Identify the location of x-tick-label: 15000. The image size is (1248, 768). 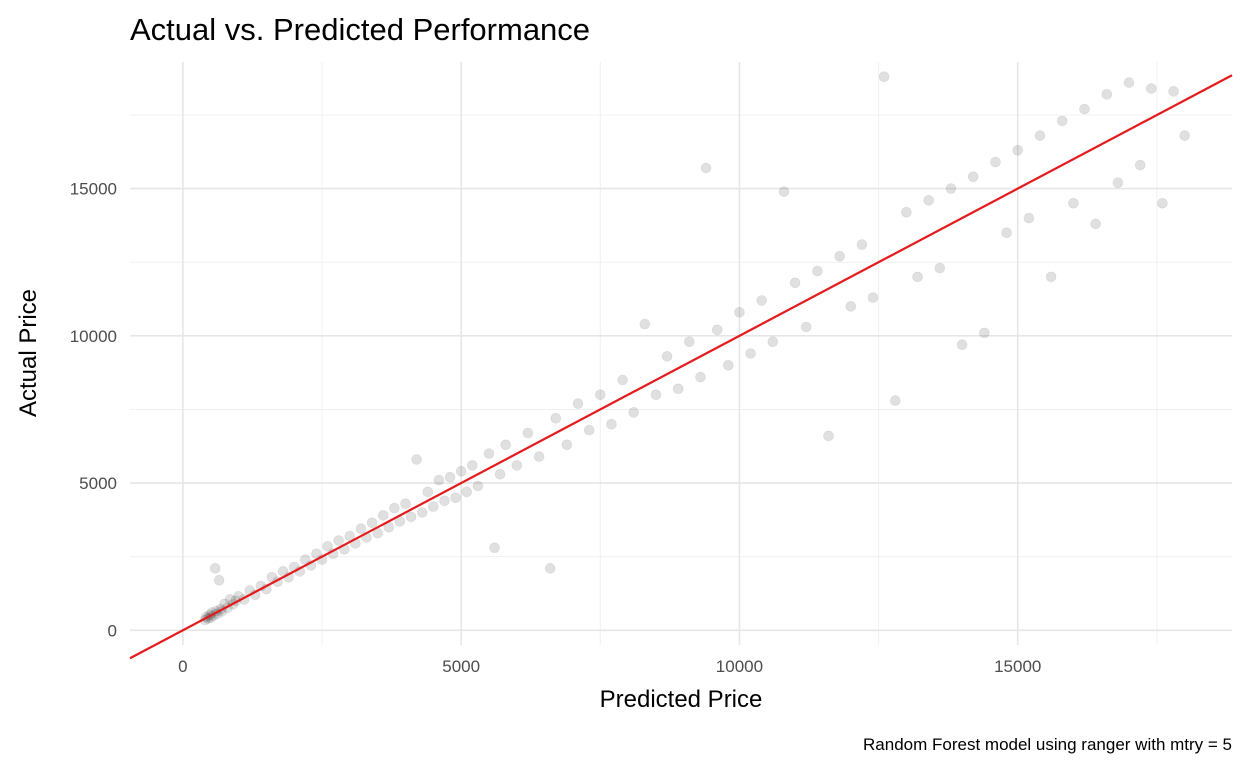
(1017, 666).